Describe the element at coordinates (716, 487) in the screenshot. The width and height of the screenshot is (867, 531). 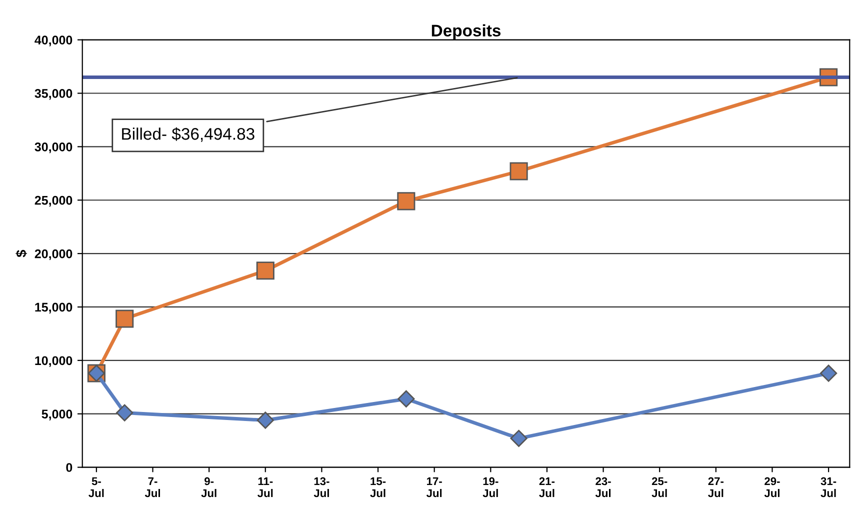
I see `x-tick-label: 27- Jul` at that location.